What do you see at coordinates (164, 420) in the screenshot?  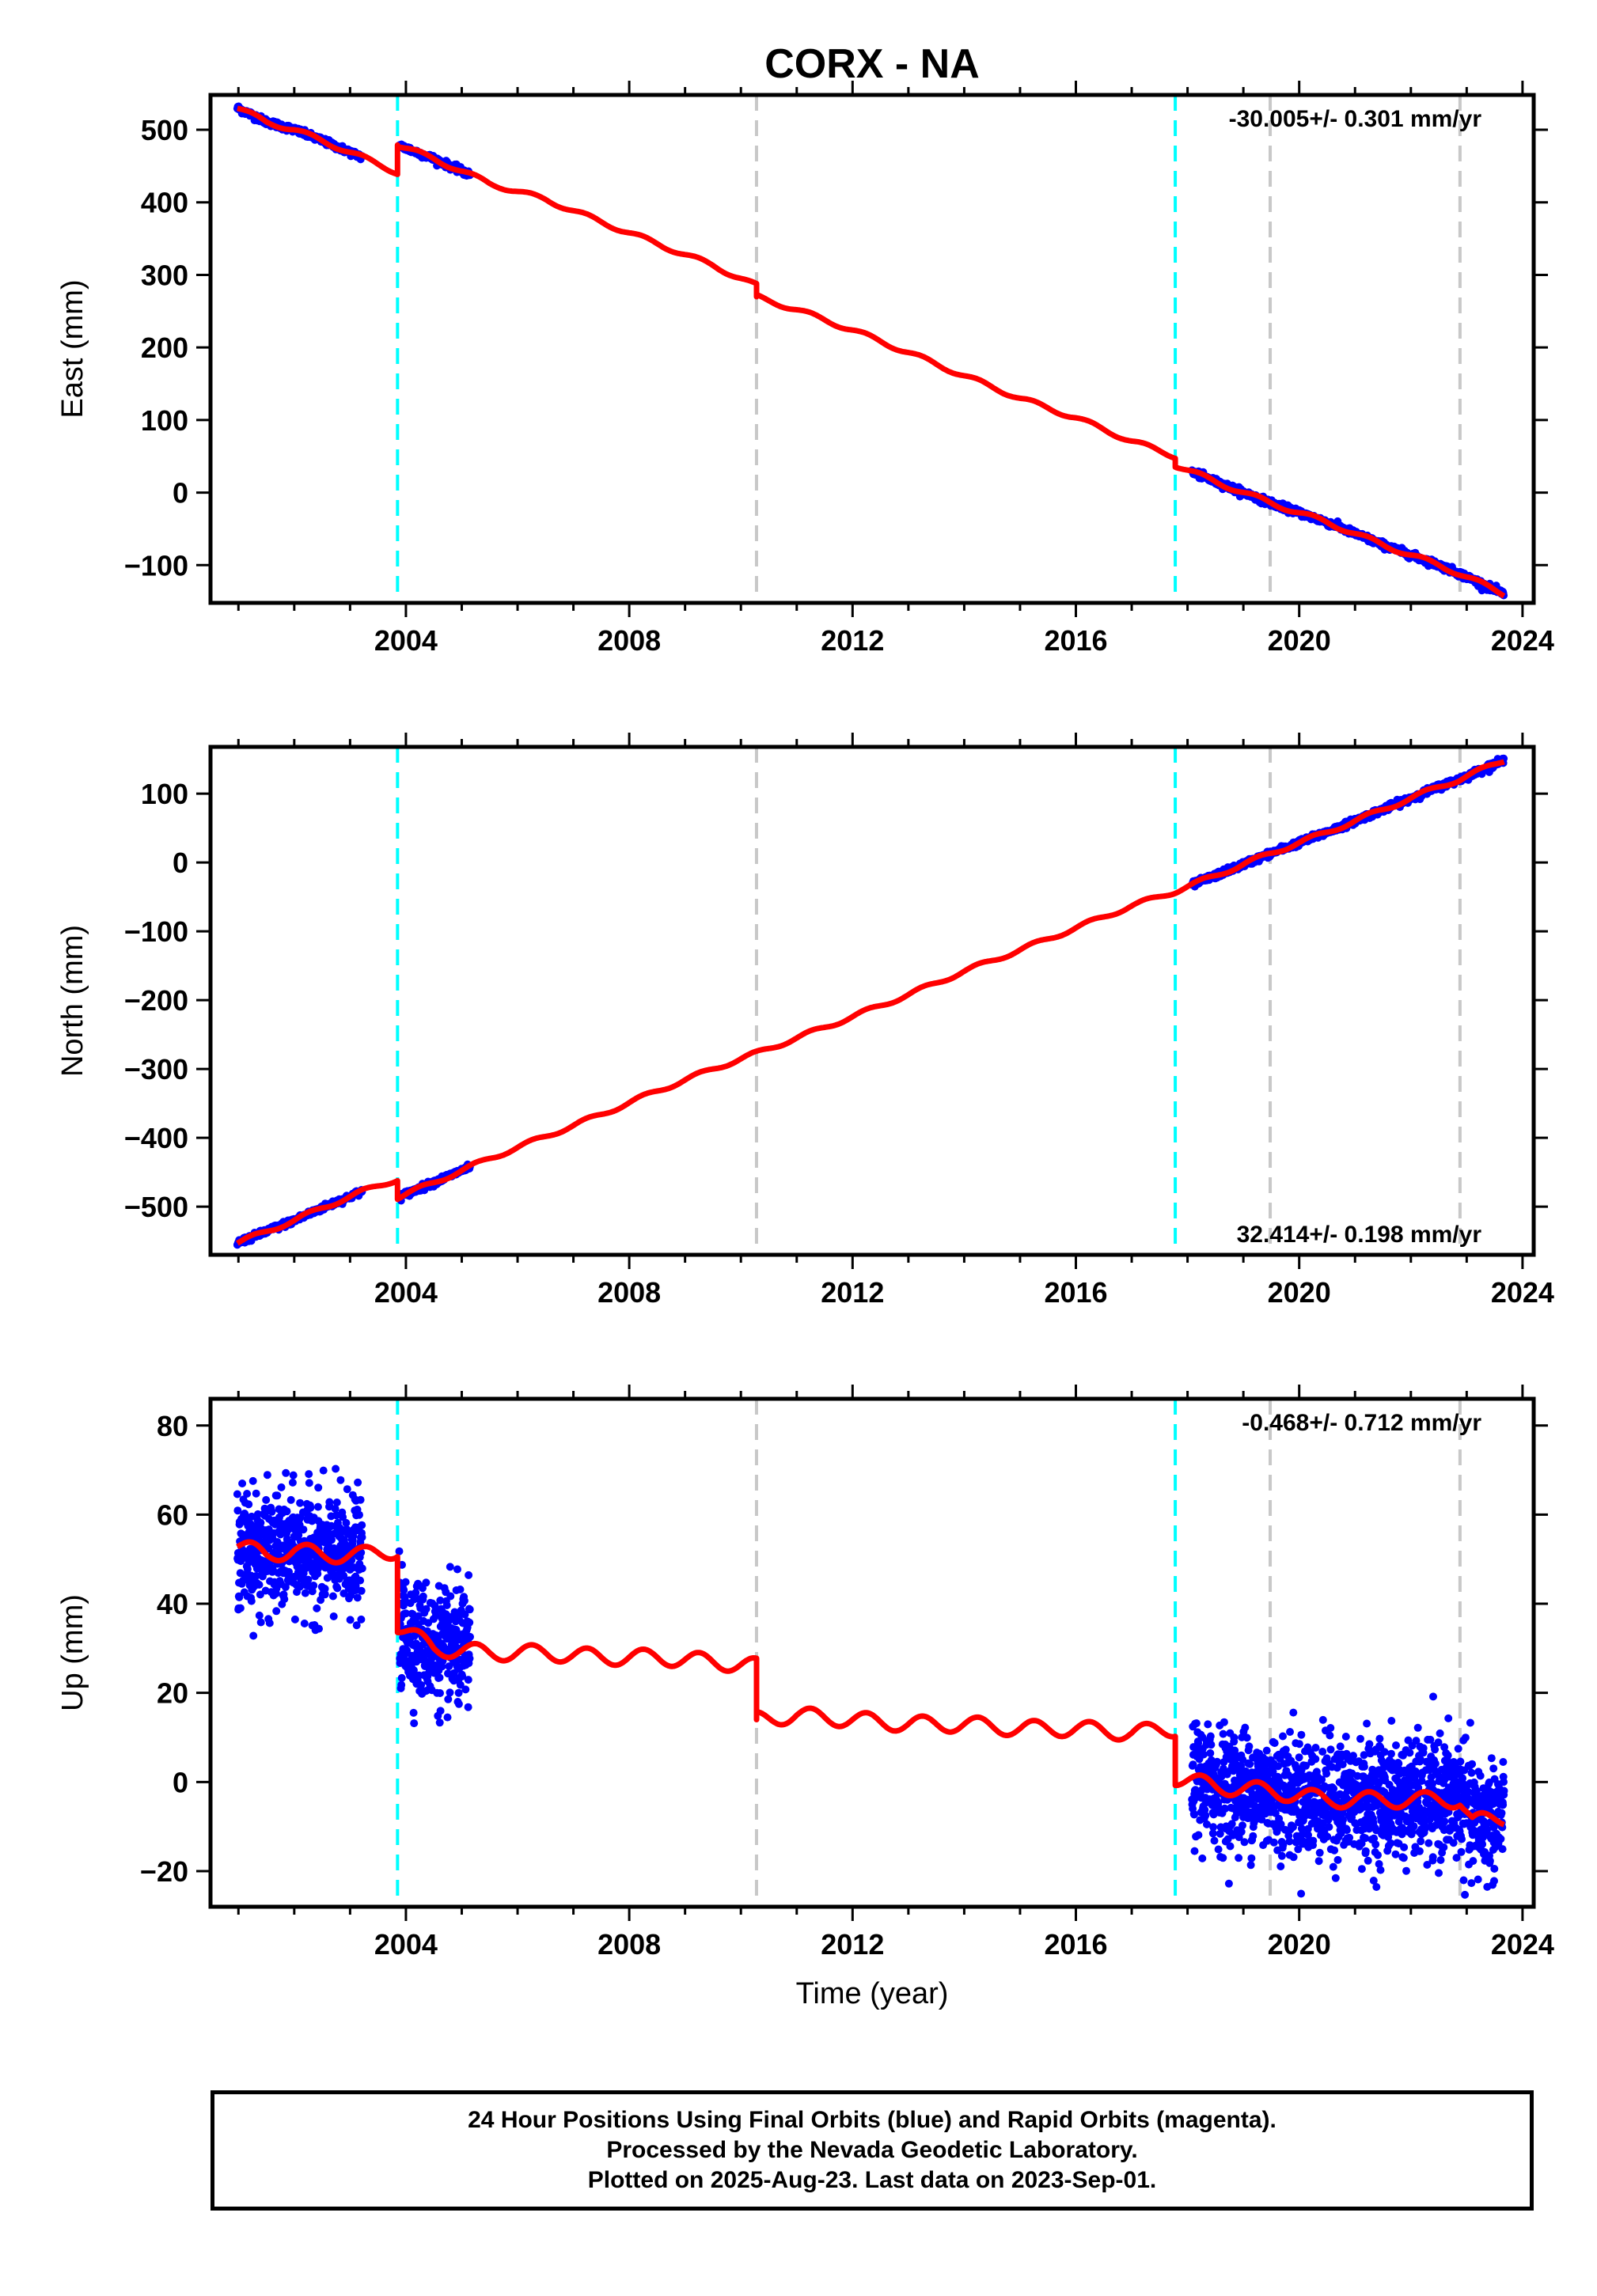 I see `east-y-tick-label: 100` at bounding box center [164, 420].